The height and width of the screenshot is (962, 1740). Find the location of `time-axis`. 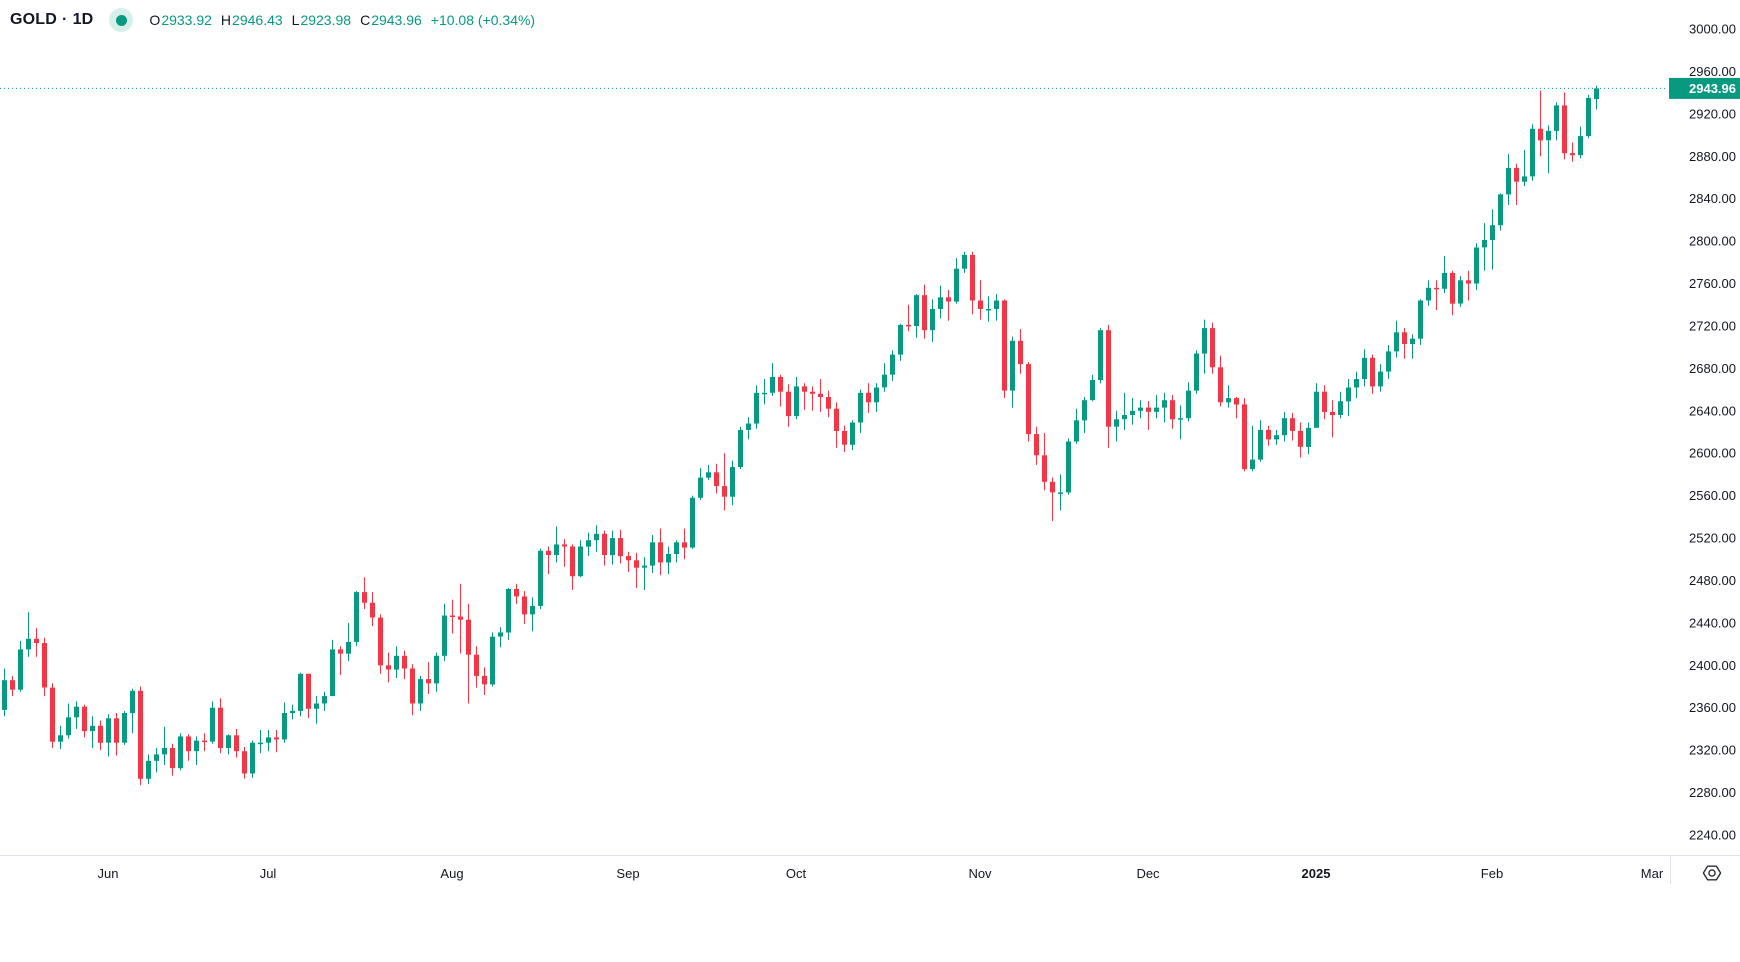

time-axis is located at coordinates (870, 874).